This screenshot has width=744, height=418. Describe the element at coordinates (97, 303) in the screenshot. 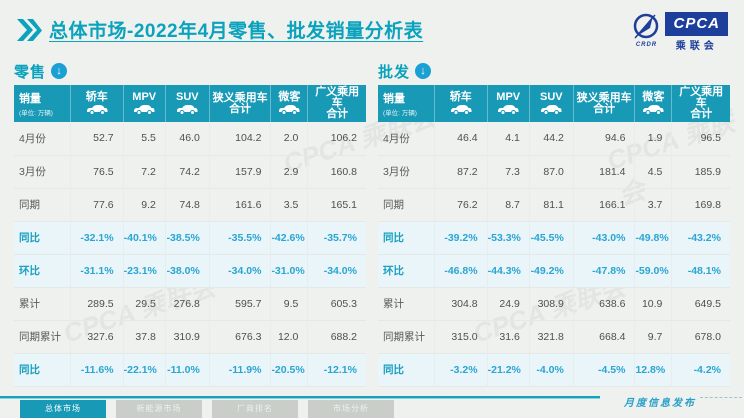

I see `cell-value: 289.5` at that location.